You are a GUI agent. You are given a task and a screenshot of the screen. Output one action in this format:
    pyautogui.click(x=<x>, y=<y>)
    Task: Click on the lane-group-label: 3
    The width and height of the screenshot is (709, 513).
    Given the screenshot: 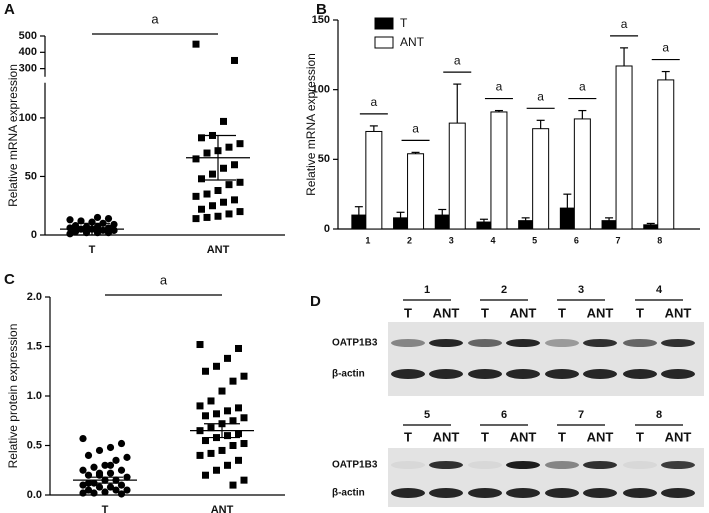 What is the action you would take?
    pyautogui.click(x=581, y=290)
    